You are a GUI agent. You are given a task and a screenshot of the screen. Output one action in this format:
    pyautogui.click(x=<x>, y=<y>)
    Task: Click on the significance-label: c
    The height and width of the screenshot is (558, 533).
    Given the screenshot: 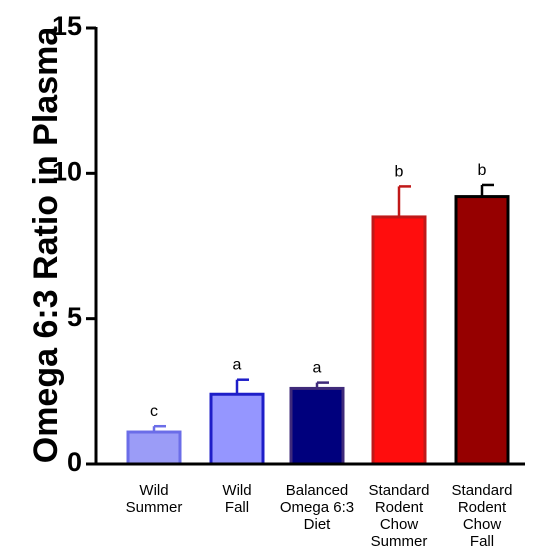 What is the action you would take?
    pyautogui.click(x=154, y=411)
    